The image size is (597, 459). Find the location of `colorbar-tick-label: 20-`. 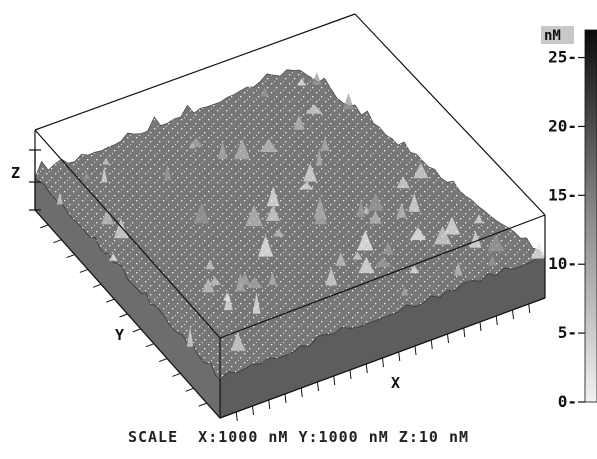

colorbar-tick-label: 20- is located at coordinates (562, 125).